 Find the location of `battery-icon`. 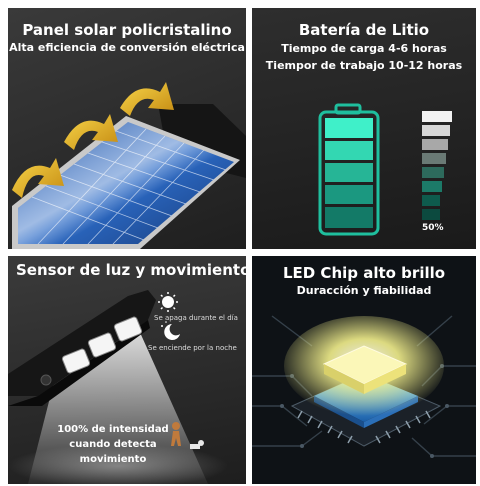

battery-icon is located at coordinates (385, 169).